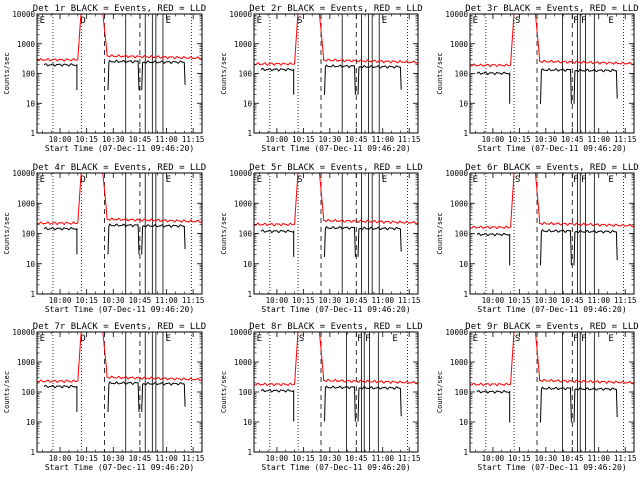  What do you see at coordinates (335, 9) in the screenshot?
I see `panel-title: Det 2r BLACK = Events, RED = LLD` at bounding box center [335, 9].